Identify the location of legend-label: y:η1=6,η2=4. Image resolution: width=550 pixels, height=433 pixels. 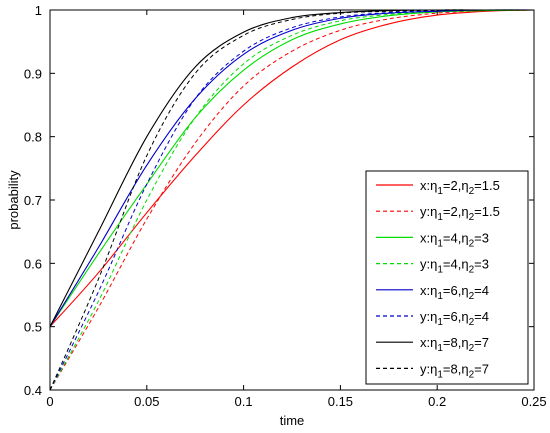
(454, 318).